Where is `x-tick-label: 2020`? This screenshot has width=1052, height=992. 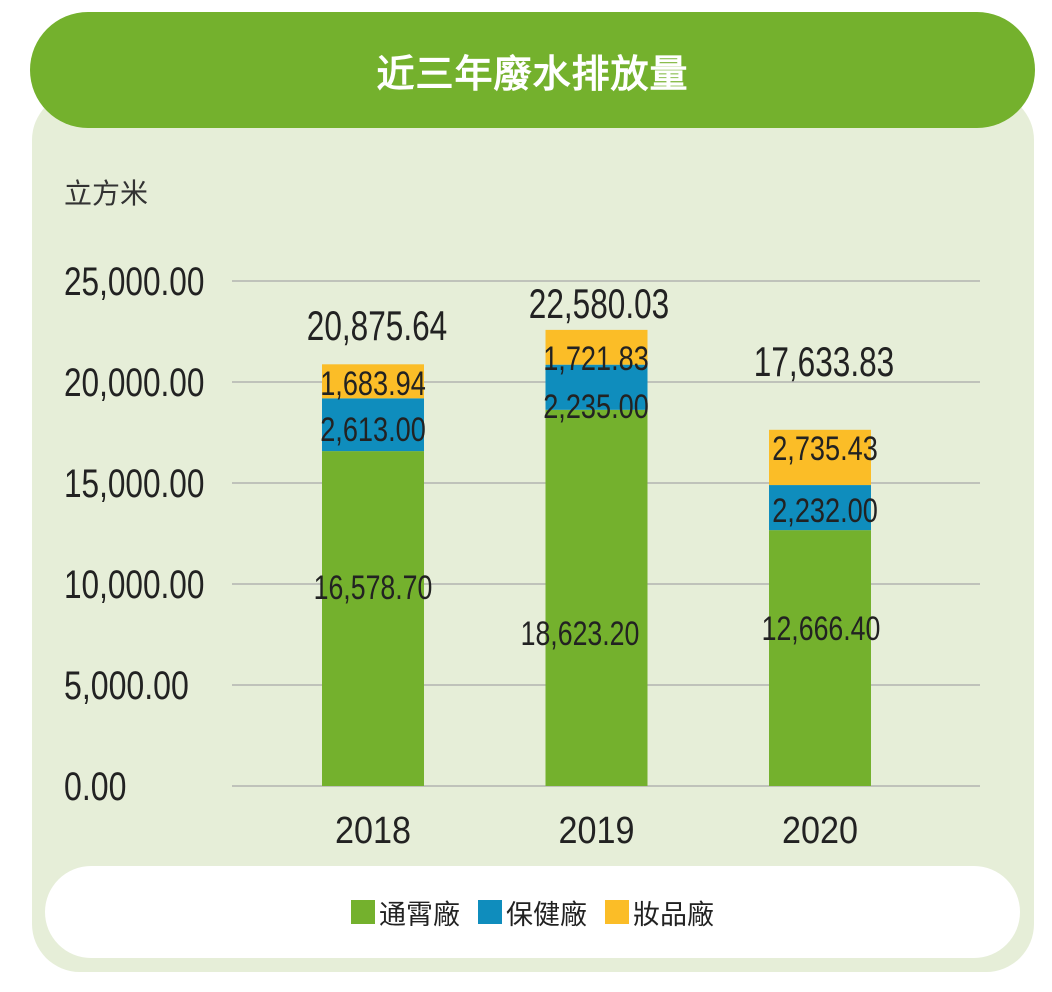 x-tick-label: 2020 is located at coordinates (820, 831).